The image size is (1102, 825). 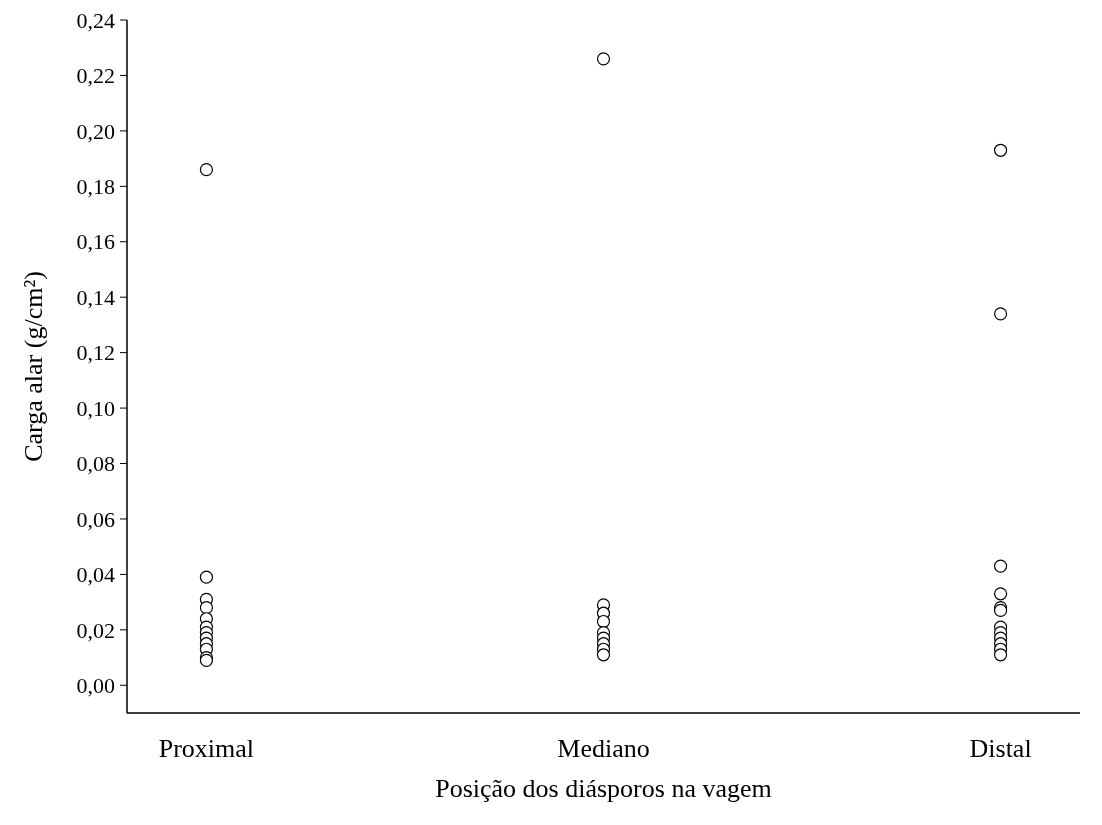 I want to click on x-axis-title: Posição dos diásporos na vagem, so click(x=603, y=788).